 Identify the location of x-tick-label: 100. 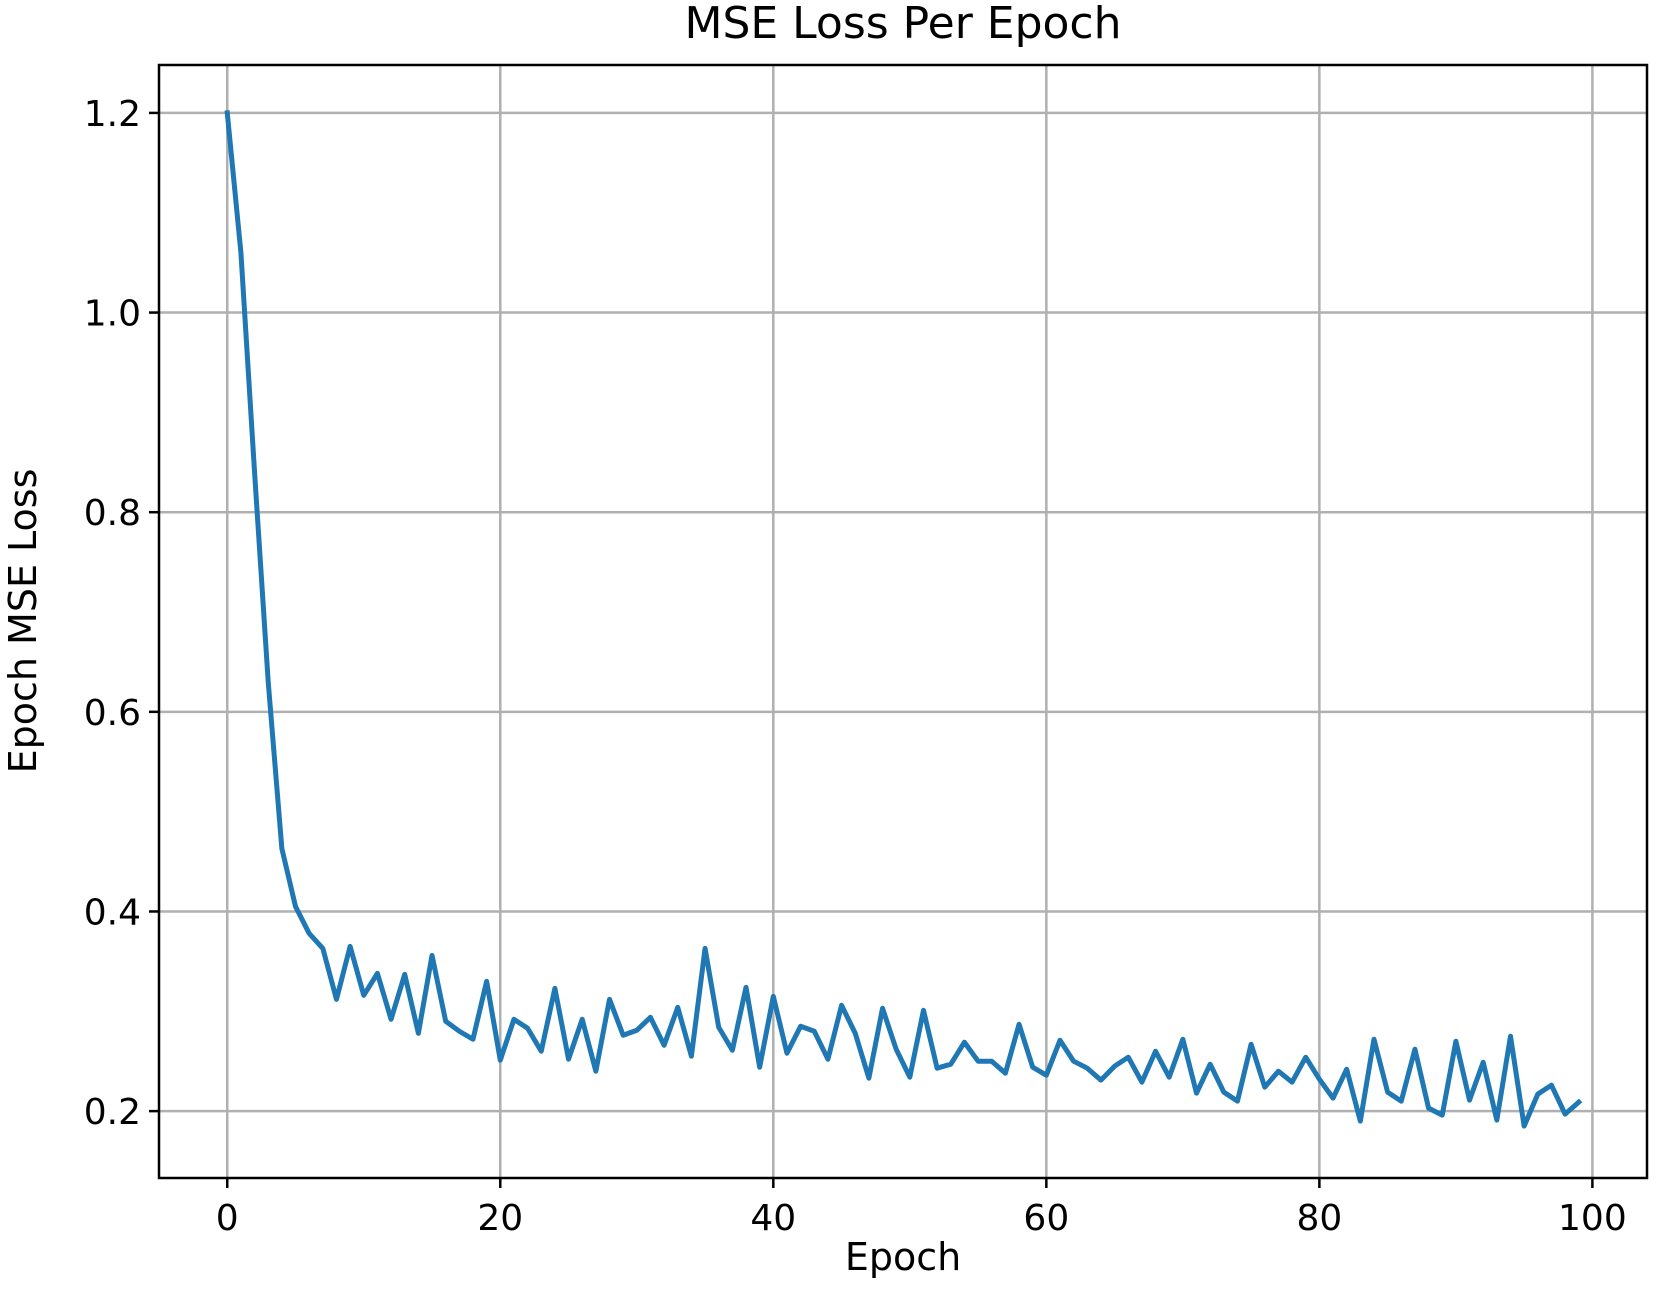
(1592, 1218).